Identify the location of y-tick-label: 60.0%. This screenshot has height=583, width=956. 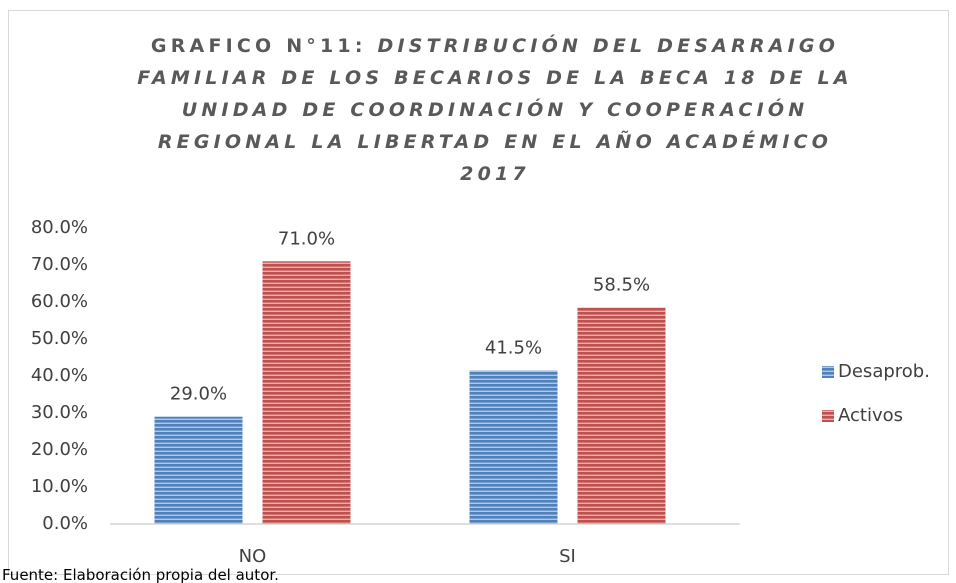
(59, 301).